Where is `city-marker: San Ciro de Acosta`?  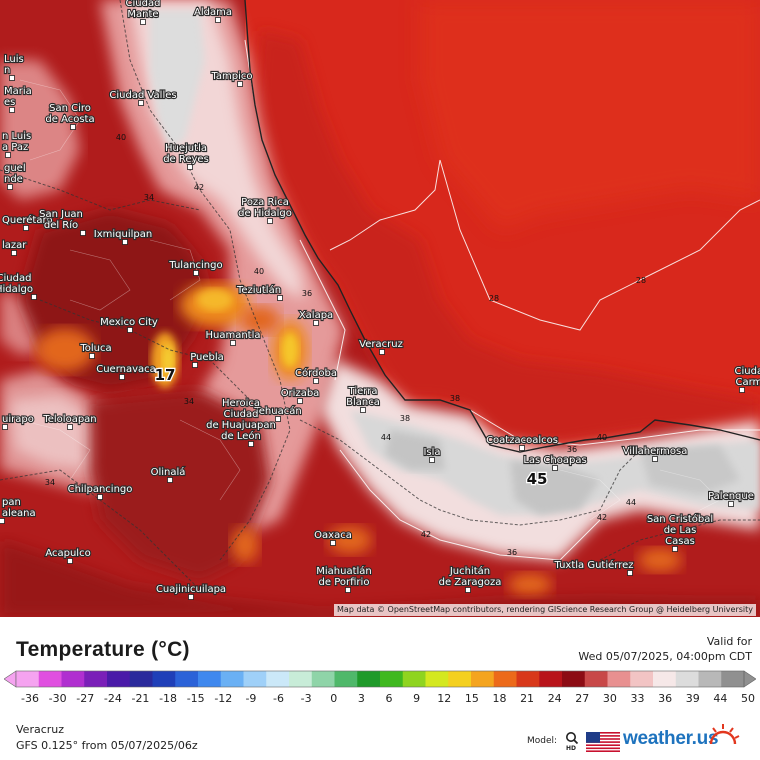
city-marker: San Ciro de Acosta is located at coordinates (70, 116).